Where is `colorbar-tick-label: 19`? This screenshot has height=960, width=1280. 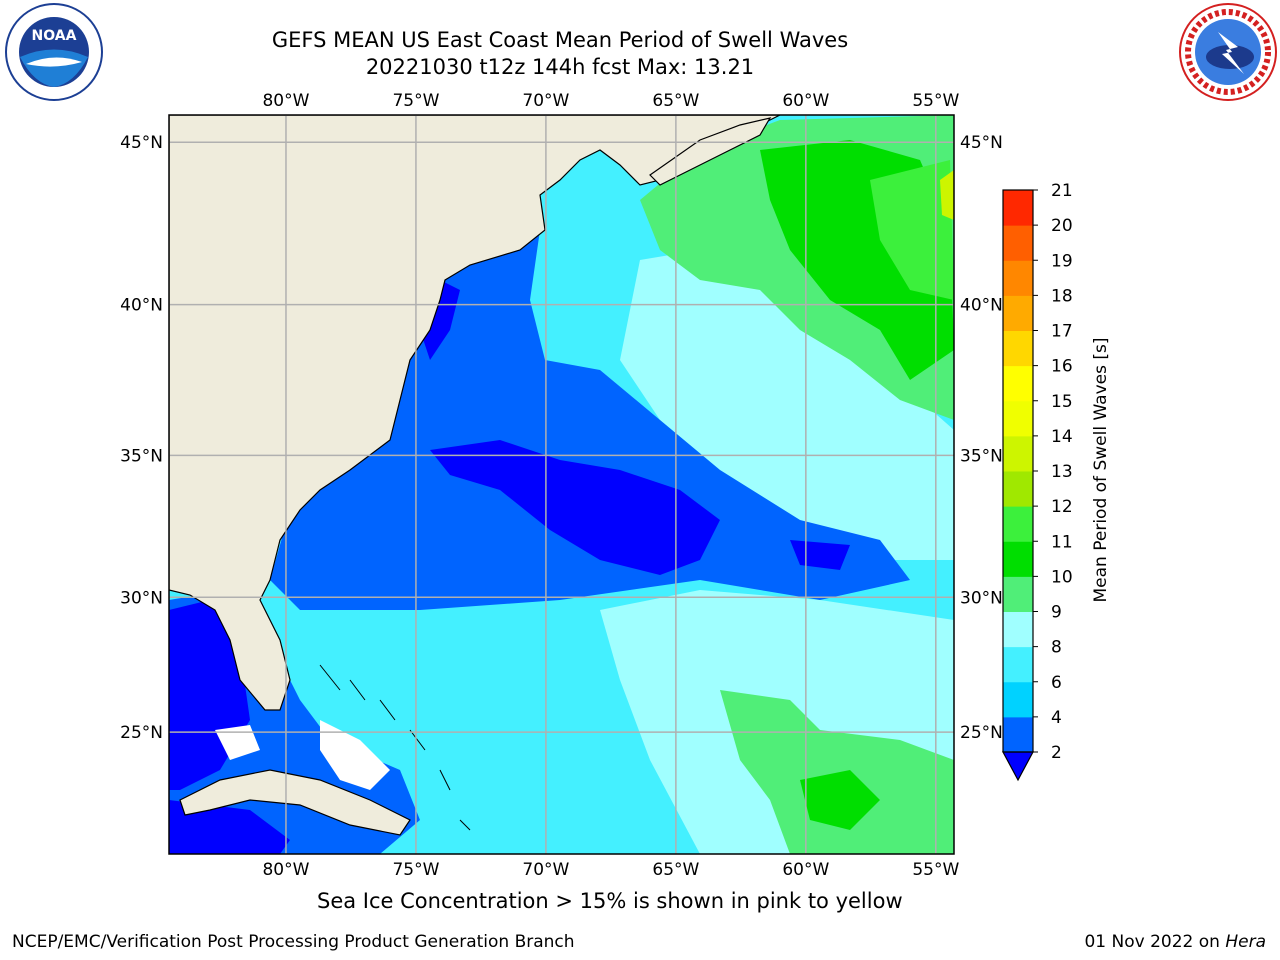 colorbar-tick-label: 19 is located at coordinates (1062, 261).